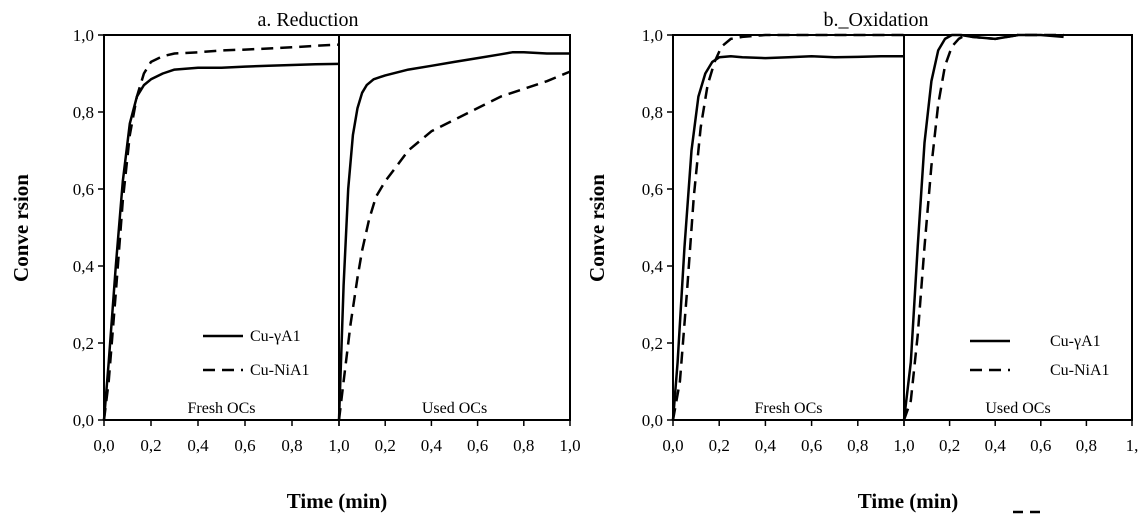 This screenshot has height=521, width=1142. Describe the element at coordinates (1132, 445) in the screenshot. I see `x-tick-label: 1,` at that location.